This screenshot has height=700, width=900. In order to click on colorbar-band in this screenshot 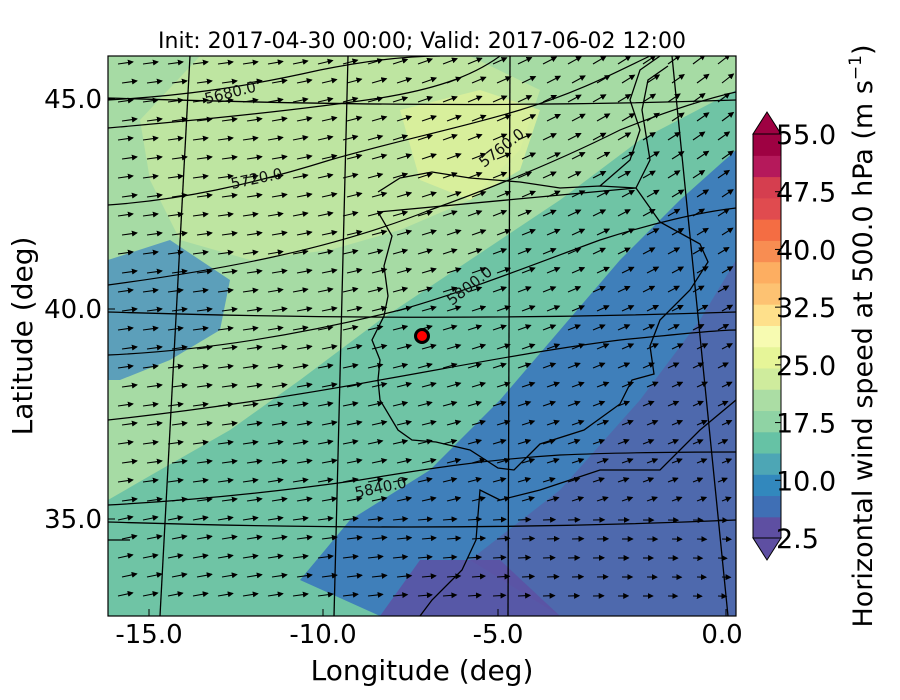, I will do `click(767, 527)`.